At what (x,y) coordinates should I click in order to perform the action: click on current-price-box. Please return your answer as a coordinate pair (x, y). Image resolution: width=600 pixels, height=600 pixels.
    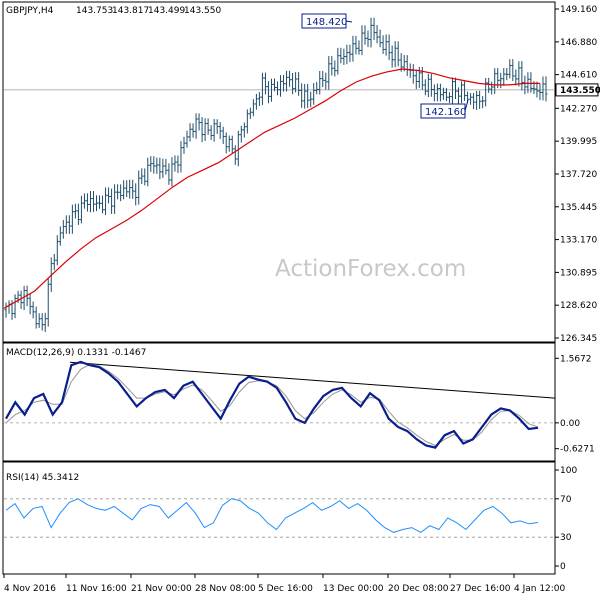
    Looking at the image, I should click on (577, 90).